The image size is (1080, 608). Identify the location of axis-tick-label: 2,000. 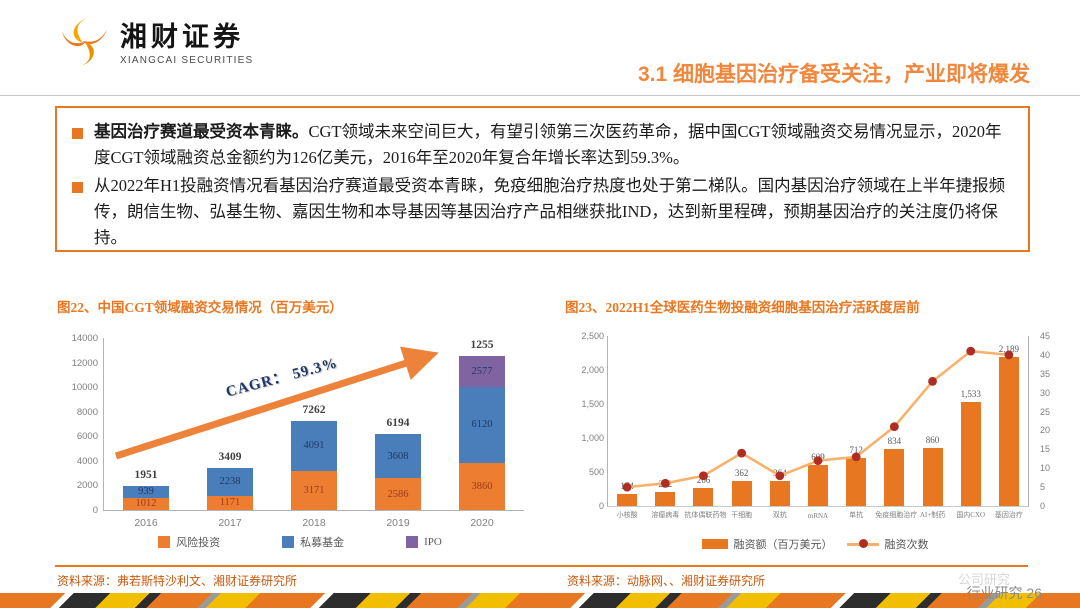
(592, 370).